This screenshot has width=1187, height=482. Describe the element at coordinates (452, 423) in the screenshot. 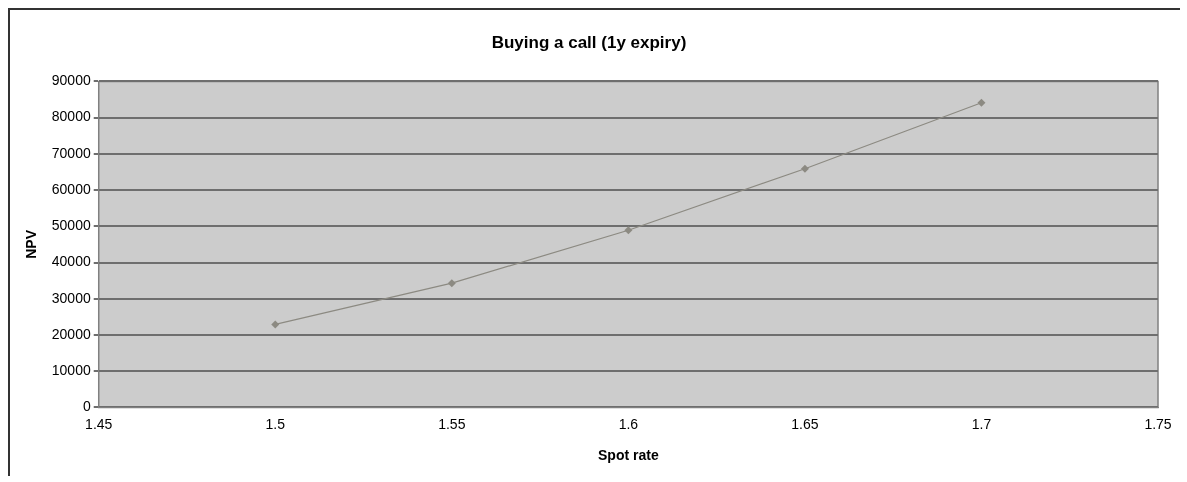

I see `x-tick-label: 1.55` at that location.